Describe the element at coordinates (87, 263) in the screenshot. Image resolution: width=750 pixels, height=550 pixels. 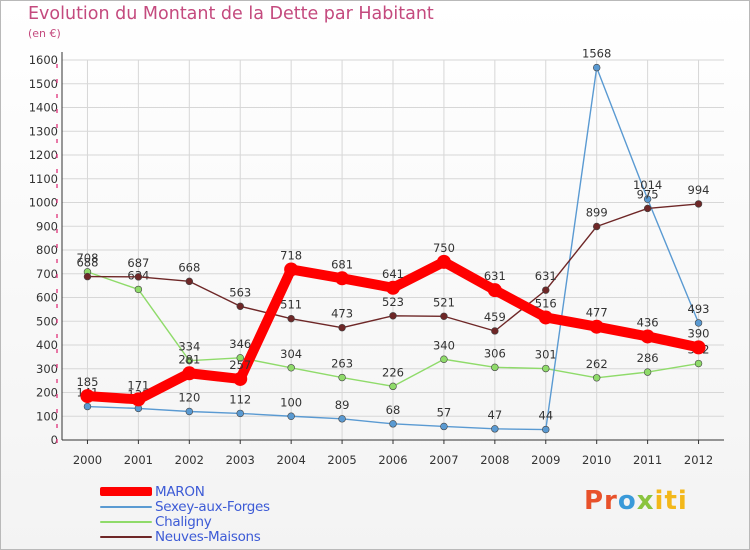
I see `data-label: 688` at that location.